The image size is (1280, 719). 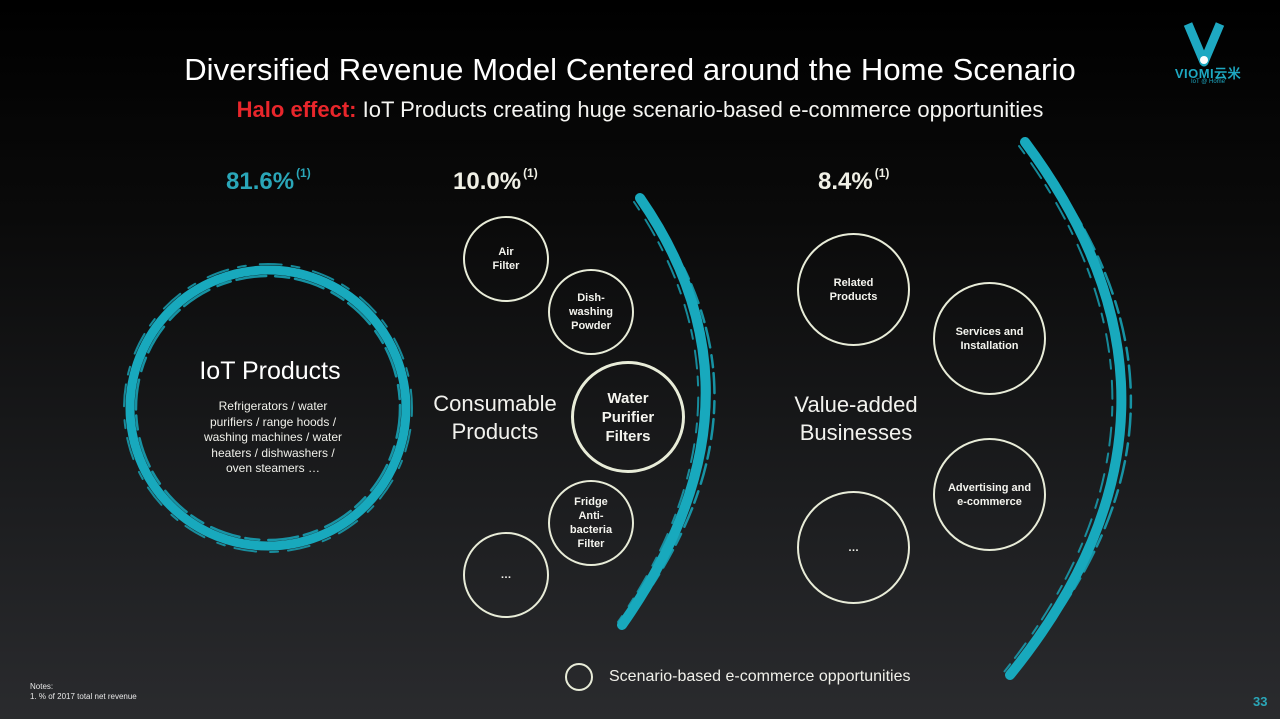 I want to click on legend-text: Scenario-based e-commerce opportunities, so click(x=760, y=676).